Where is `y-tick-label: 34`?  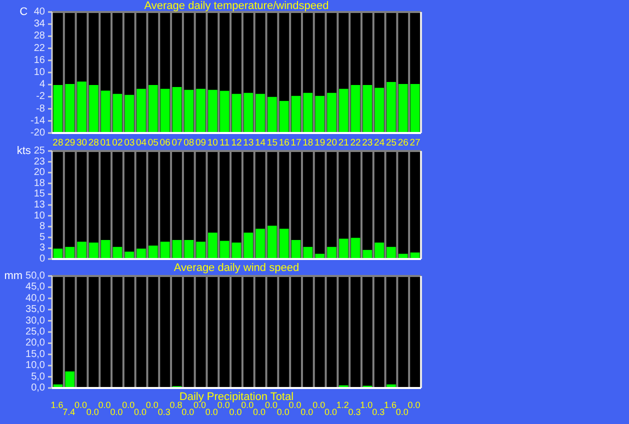
y-tick-label: 34 is located at coordinates (40, 24).